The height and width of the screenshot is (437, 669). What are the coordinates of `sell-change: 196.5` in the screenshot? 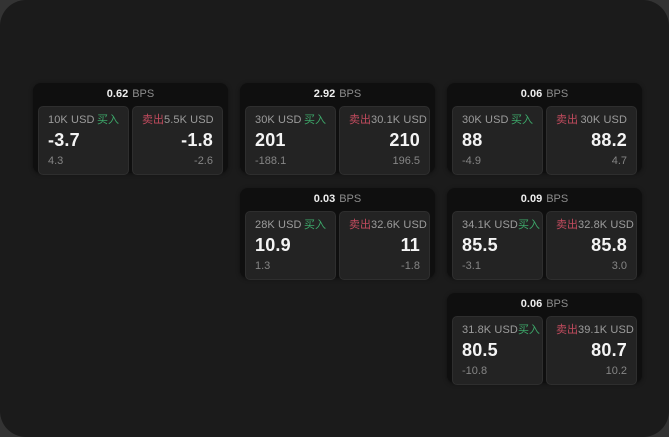 It's located at (406, 161).